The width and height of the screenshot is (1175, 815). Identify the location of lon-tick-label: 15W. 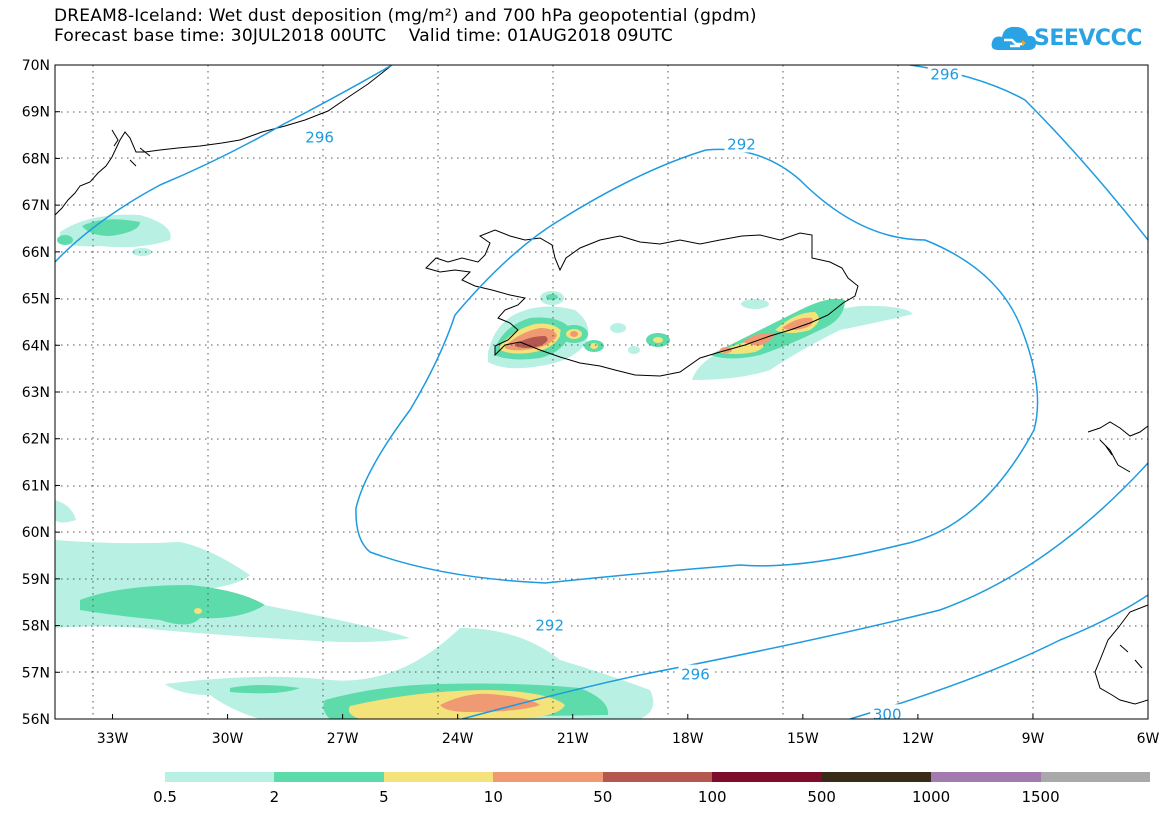
(803, 739).